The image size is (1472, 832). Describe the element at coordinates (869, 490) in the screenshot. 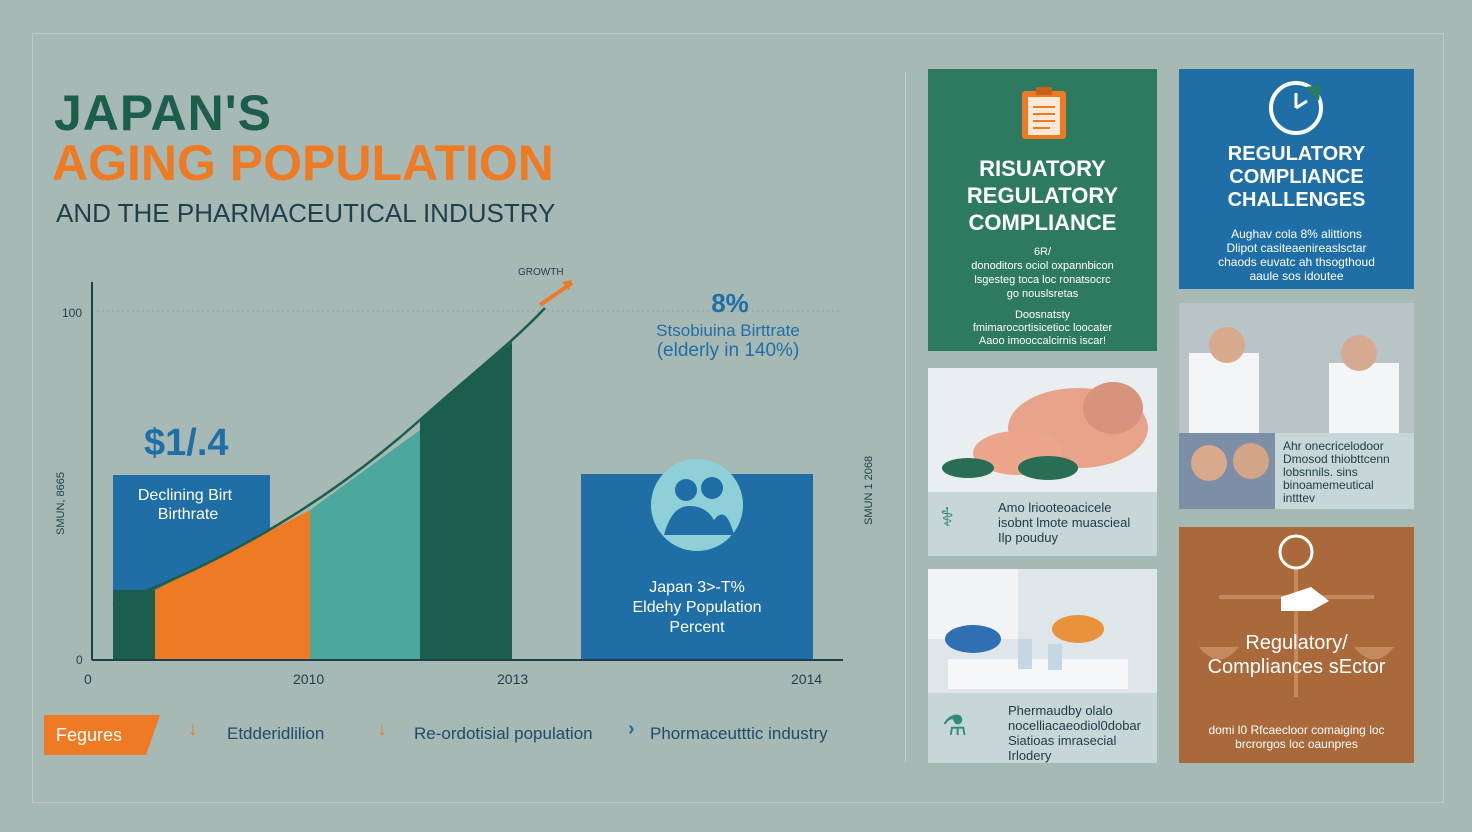

I see `right-axis-label: SMUN 1 2068` at that location.